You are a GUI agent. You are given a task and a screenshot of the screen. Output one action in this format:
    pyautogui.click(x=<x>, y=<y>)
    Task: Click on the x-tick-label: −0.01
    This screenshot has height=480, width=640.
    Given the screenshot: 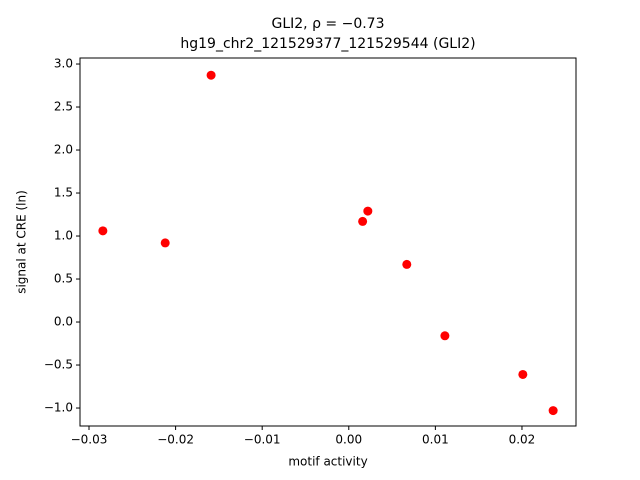 What is the action you would take?
    pyautogui.click(x=262, y=440)
    